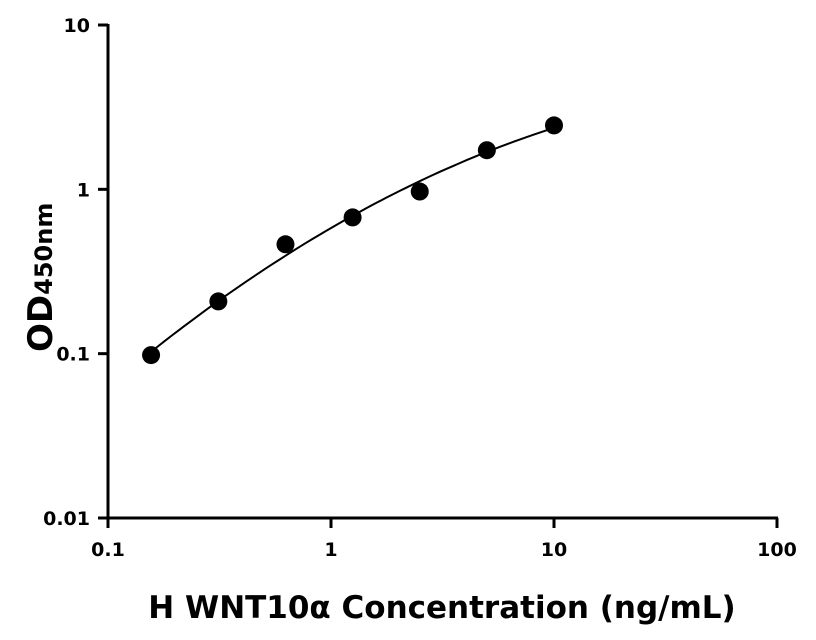 This screenshot has width=816, height=640. What do you see at coordinates (41, 323) in the screenshot?
I see `y-axis-label-main: OD` at bounding box center [41, 323].